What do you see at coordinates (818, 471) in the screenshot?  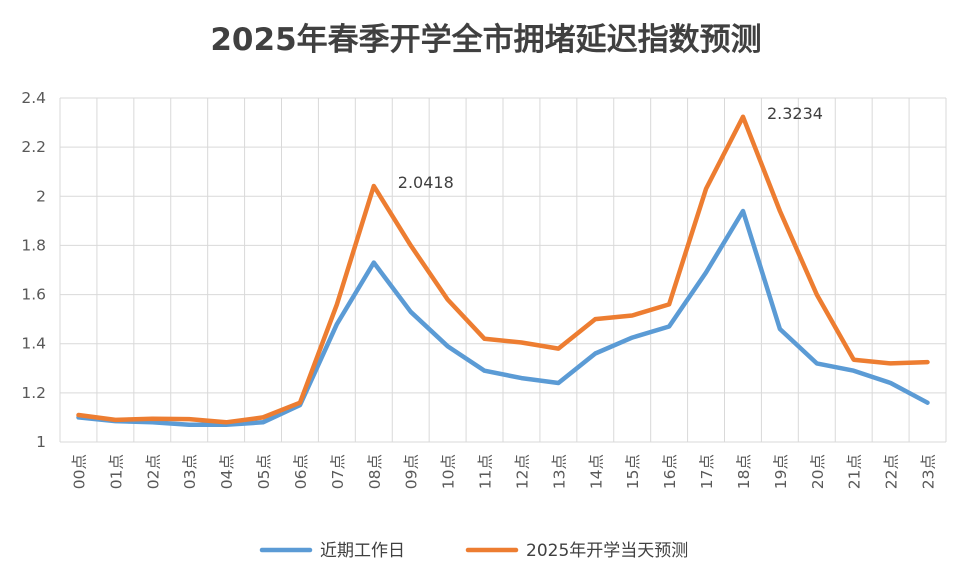 I see `x-tick-label: 20点` at bounding box center [818, 471].